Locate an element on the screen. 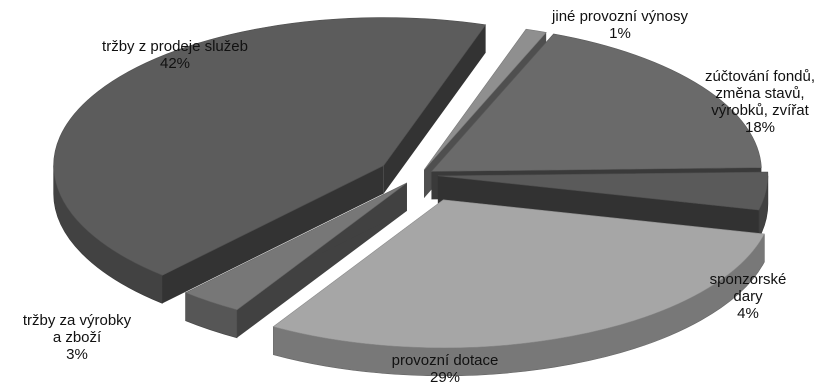  slice-label-other-operating-income: jiné provozní výnosy 1% is located at coordinates (620, 25).